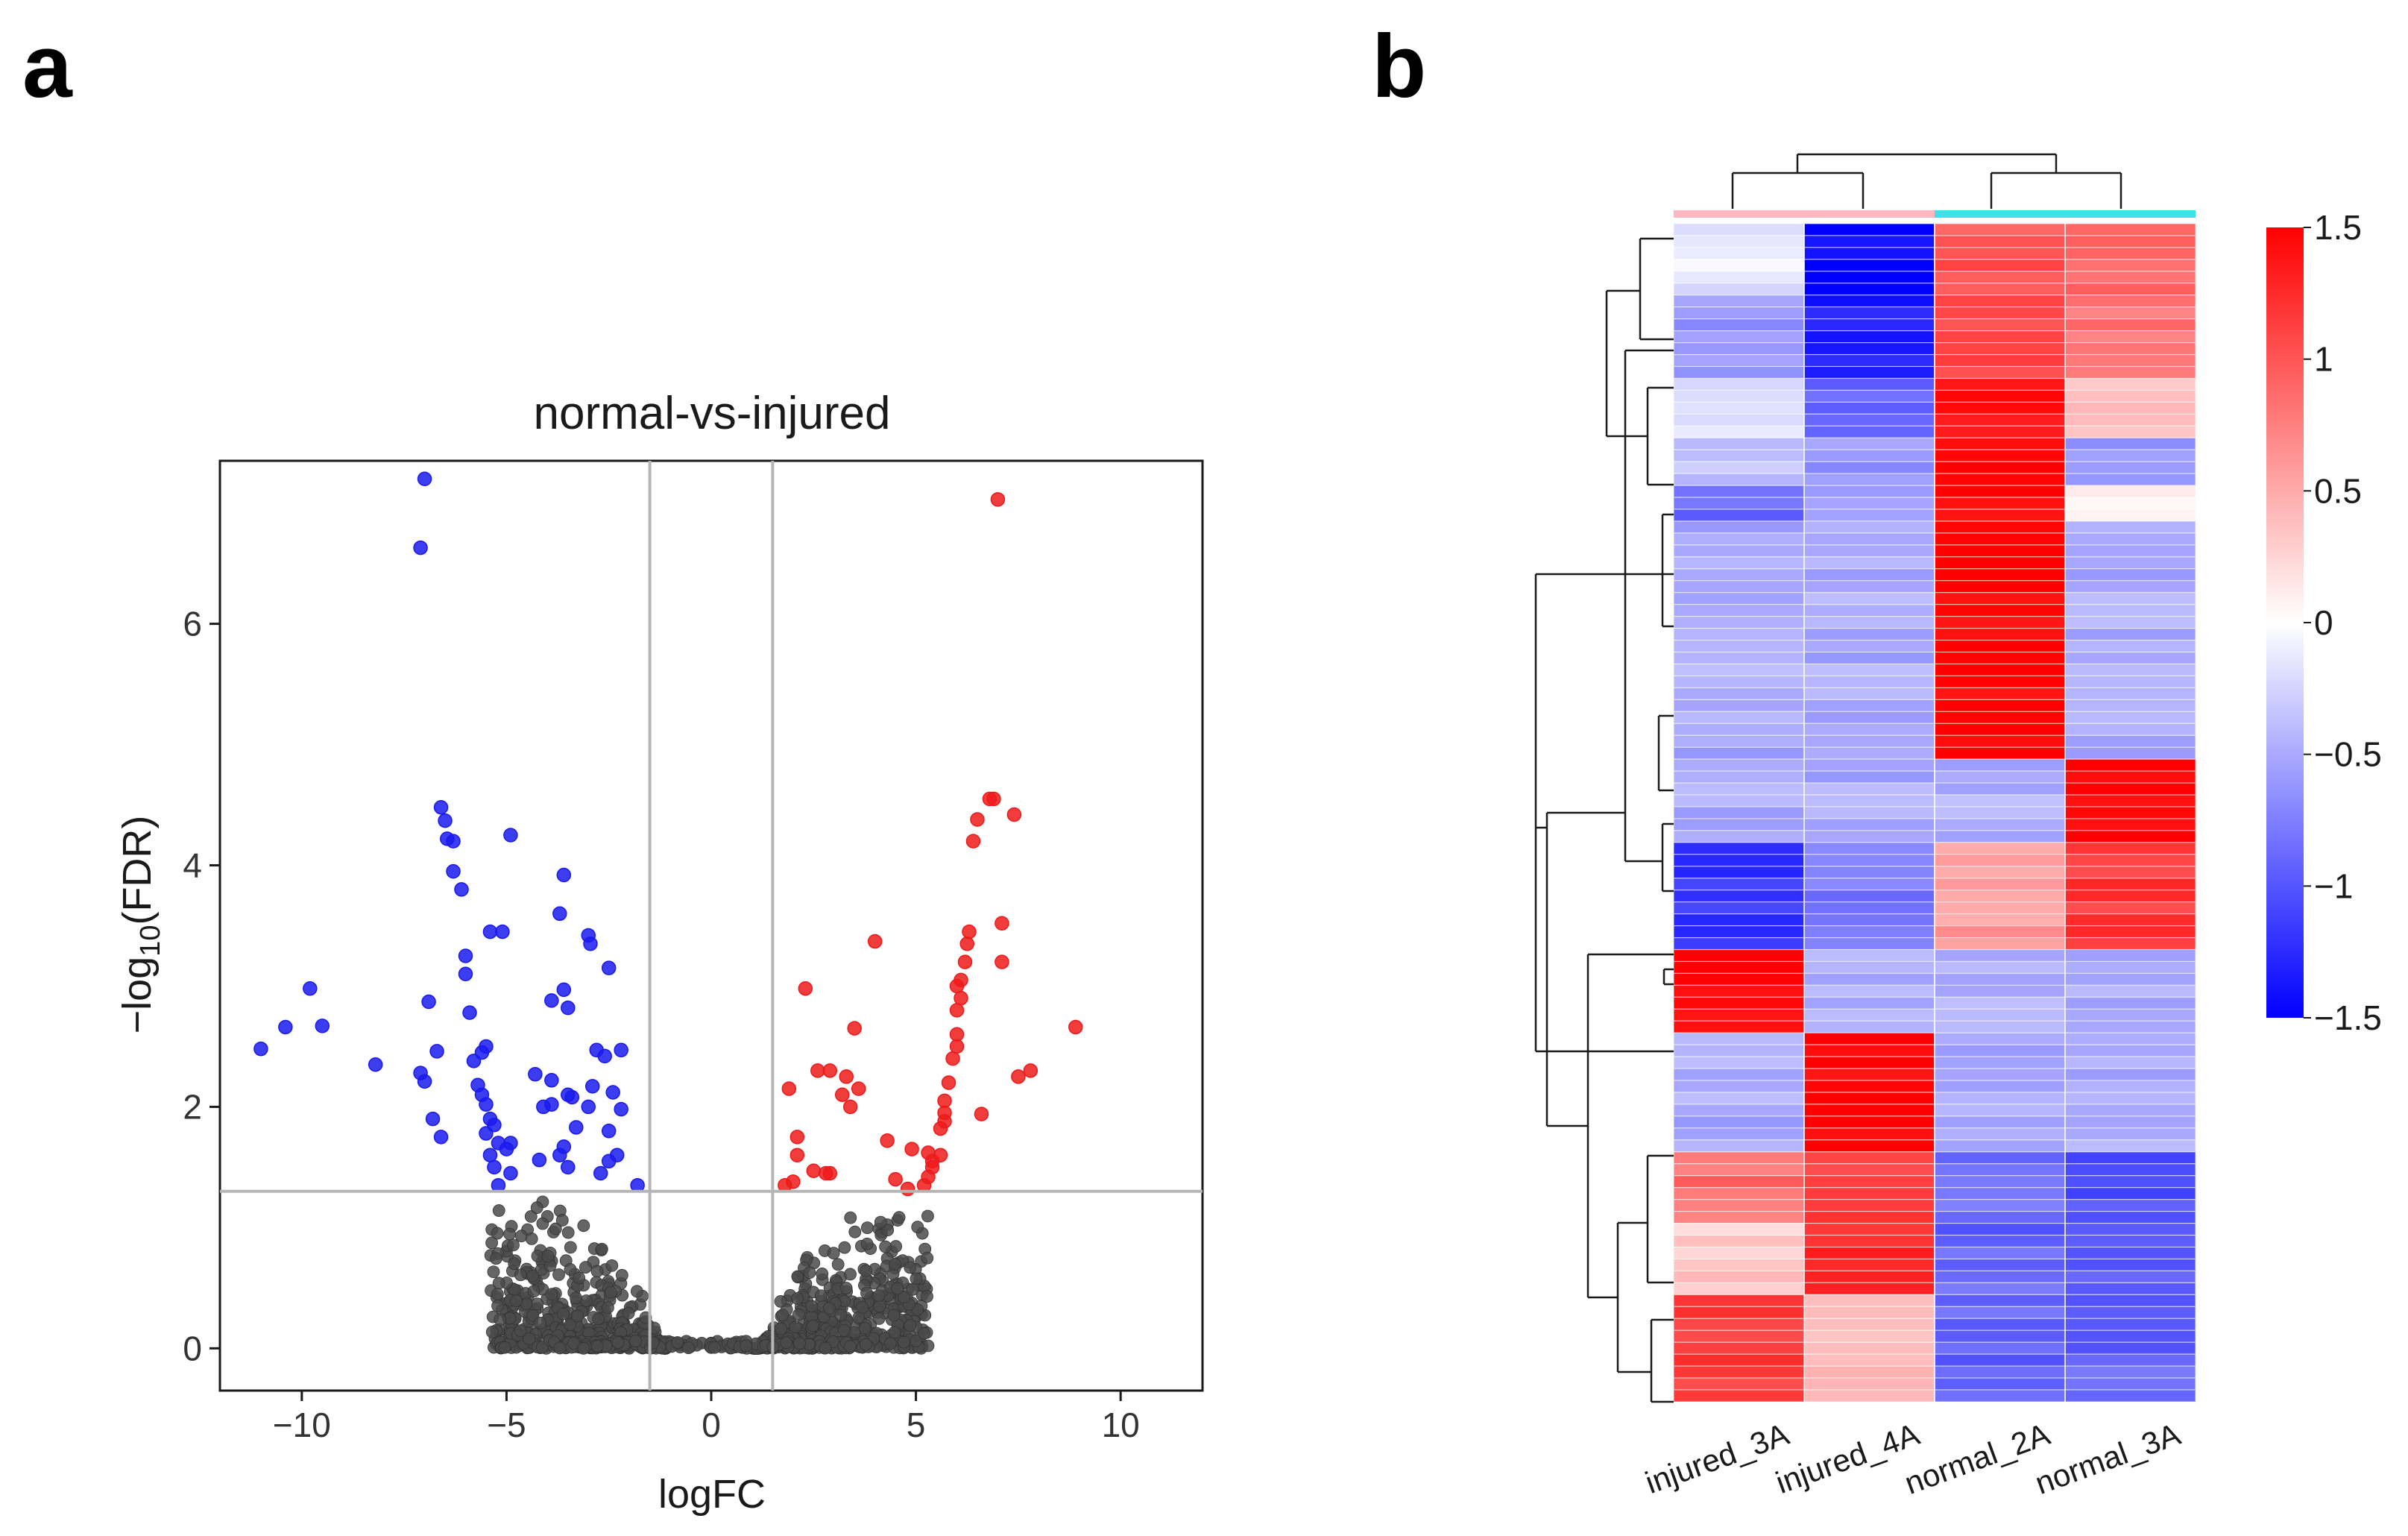 The height and width of the screenshot is (1536, 2408). Describe the element at coordinates (140, 925) in the screenshot. I see `y-axis-label: −log10(FDR)` at that location.